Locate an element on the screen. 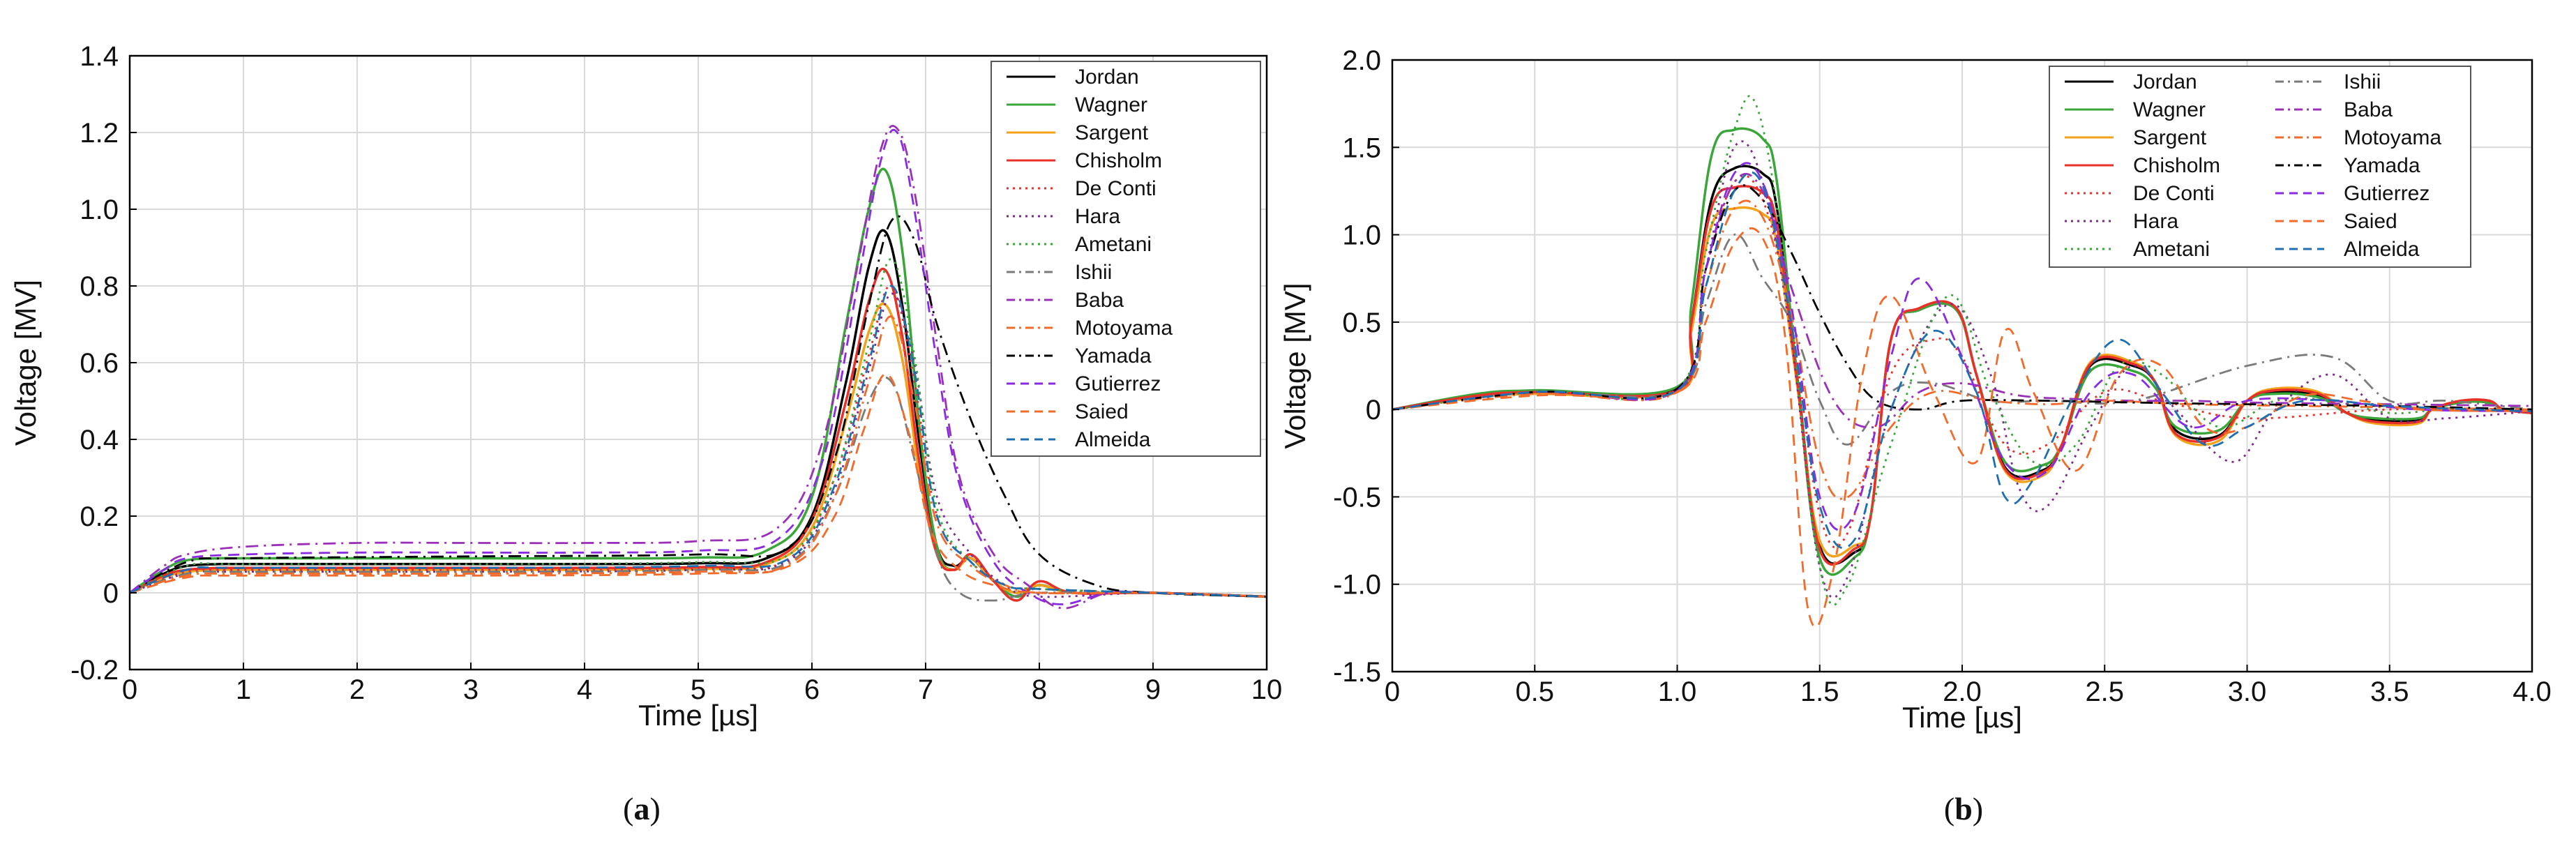 This screenshot has height=846, width=2576. y-tick-label: 1.5 is located at coordinates (1361, 148).